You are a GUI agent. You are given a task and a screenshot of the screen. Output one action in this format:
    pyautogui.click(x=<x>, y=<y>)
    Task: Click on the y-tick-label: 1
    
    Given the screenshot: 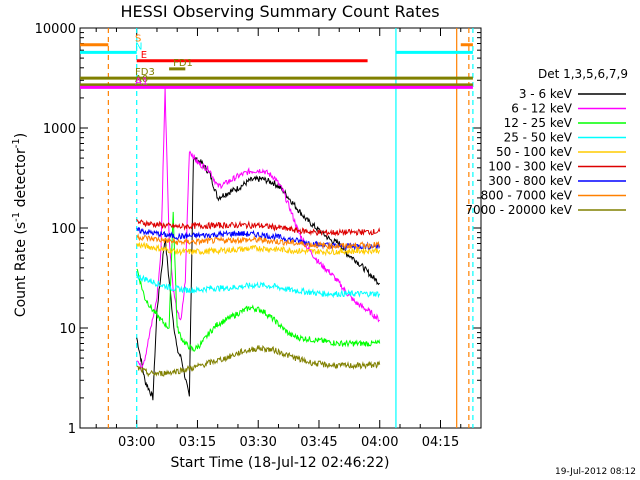 What is the action you would take?
    pyautogui.click(x=72, y=429)
    